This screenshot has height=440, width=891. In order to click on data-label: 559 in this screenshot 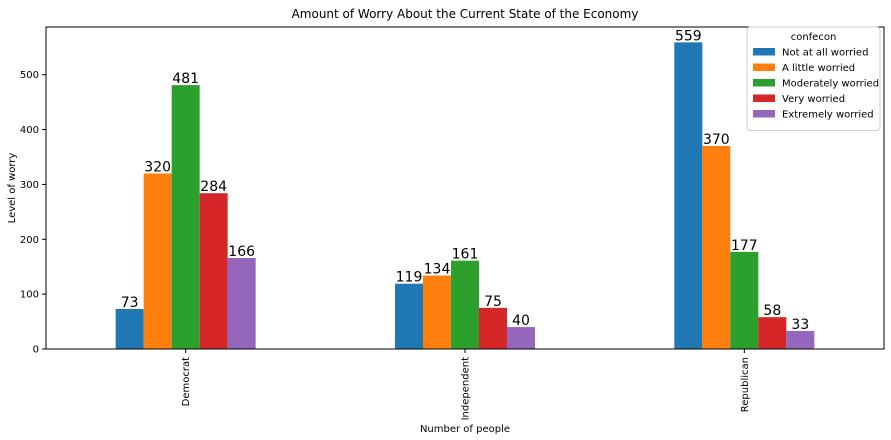, I will do `click(688, 36)`.